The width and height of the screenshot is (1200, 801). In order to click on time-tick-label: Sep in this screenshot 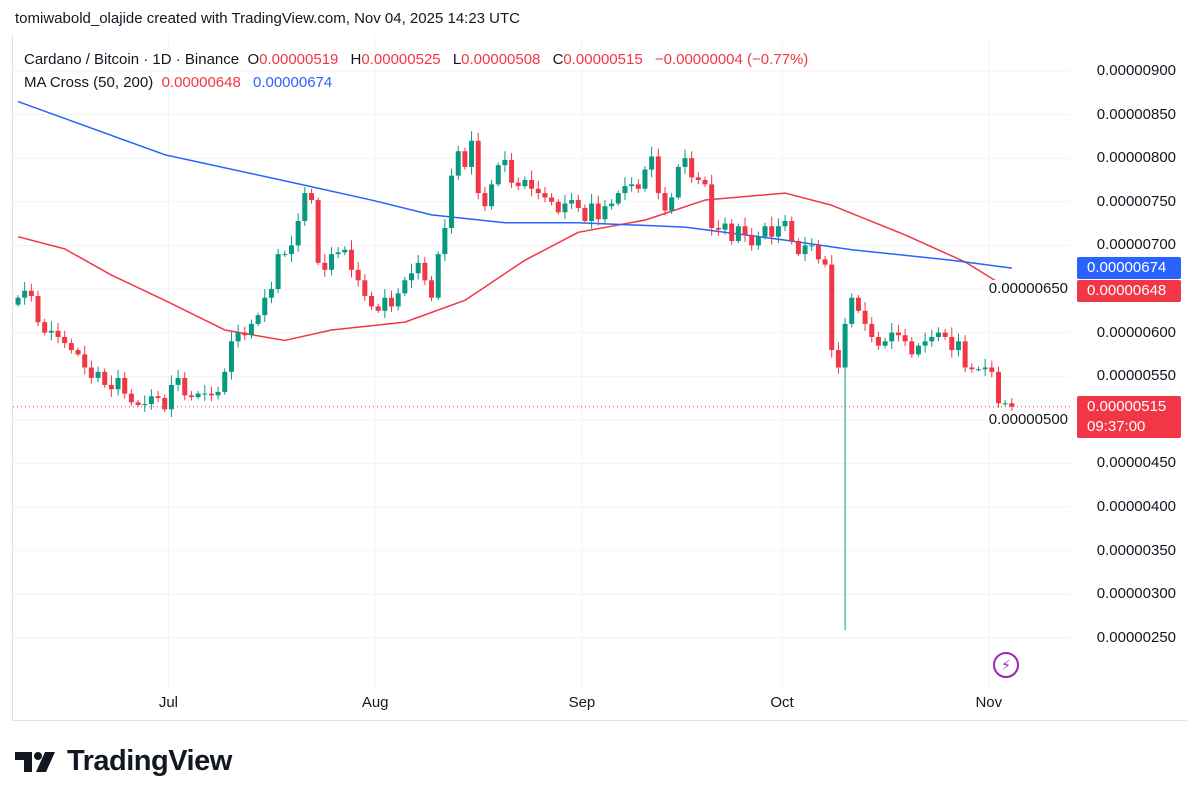, I will do `click(582, 702)`.